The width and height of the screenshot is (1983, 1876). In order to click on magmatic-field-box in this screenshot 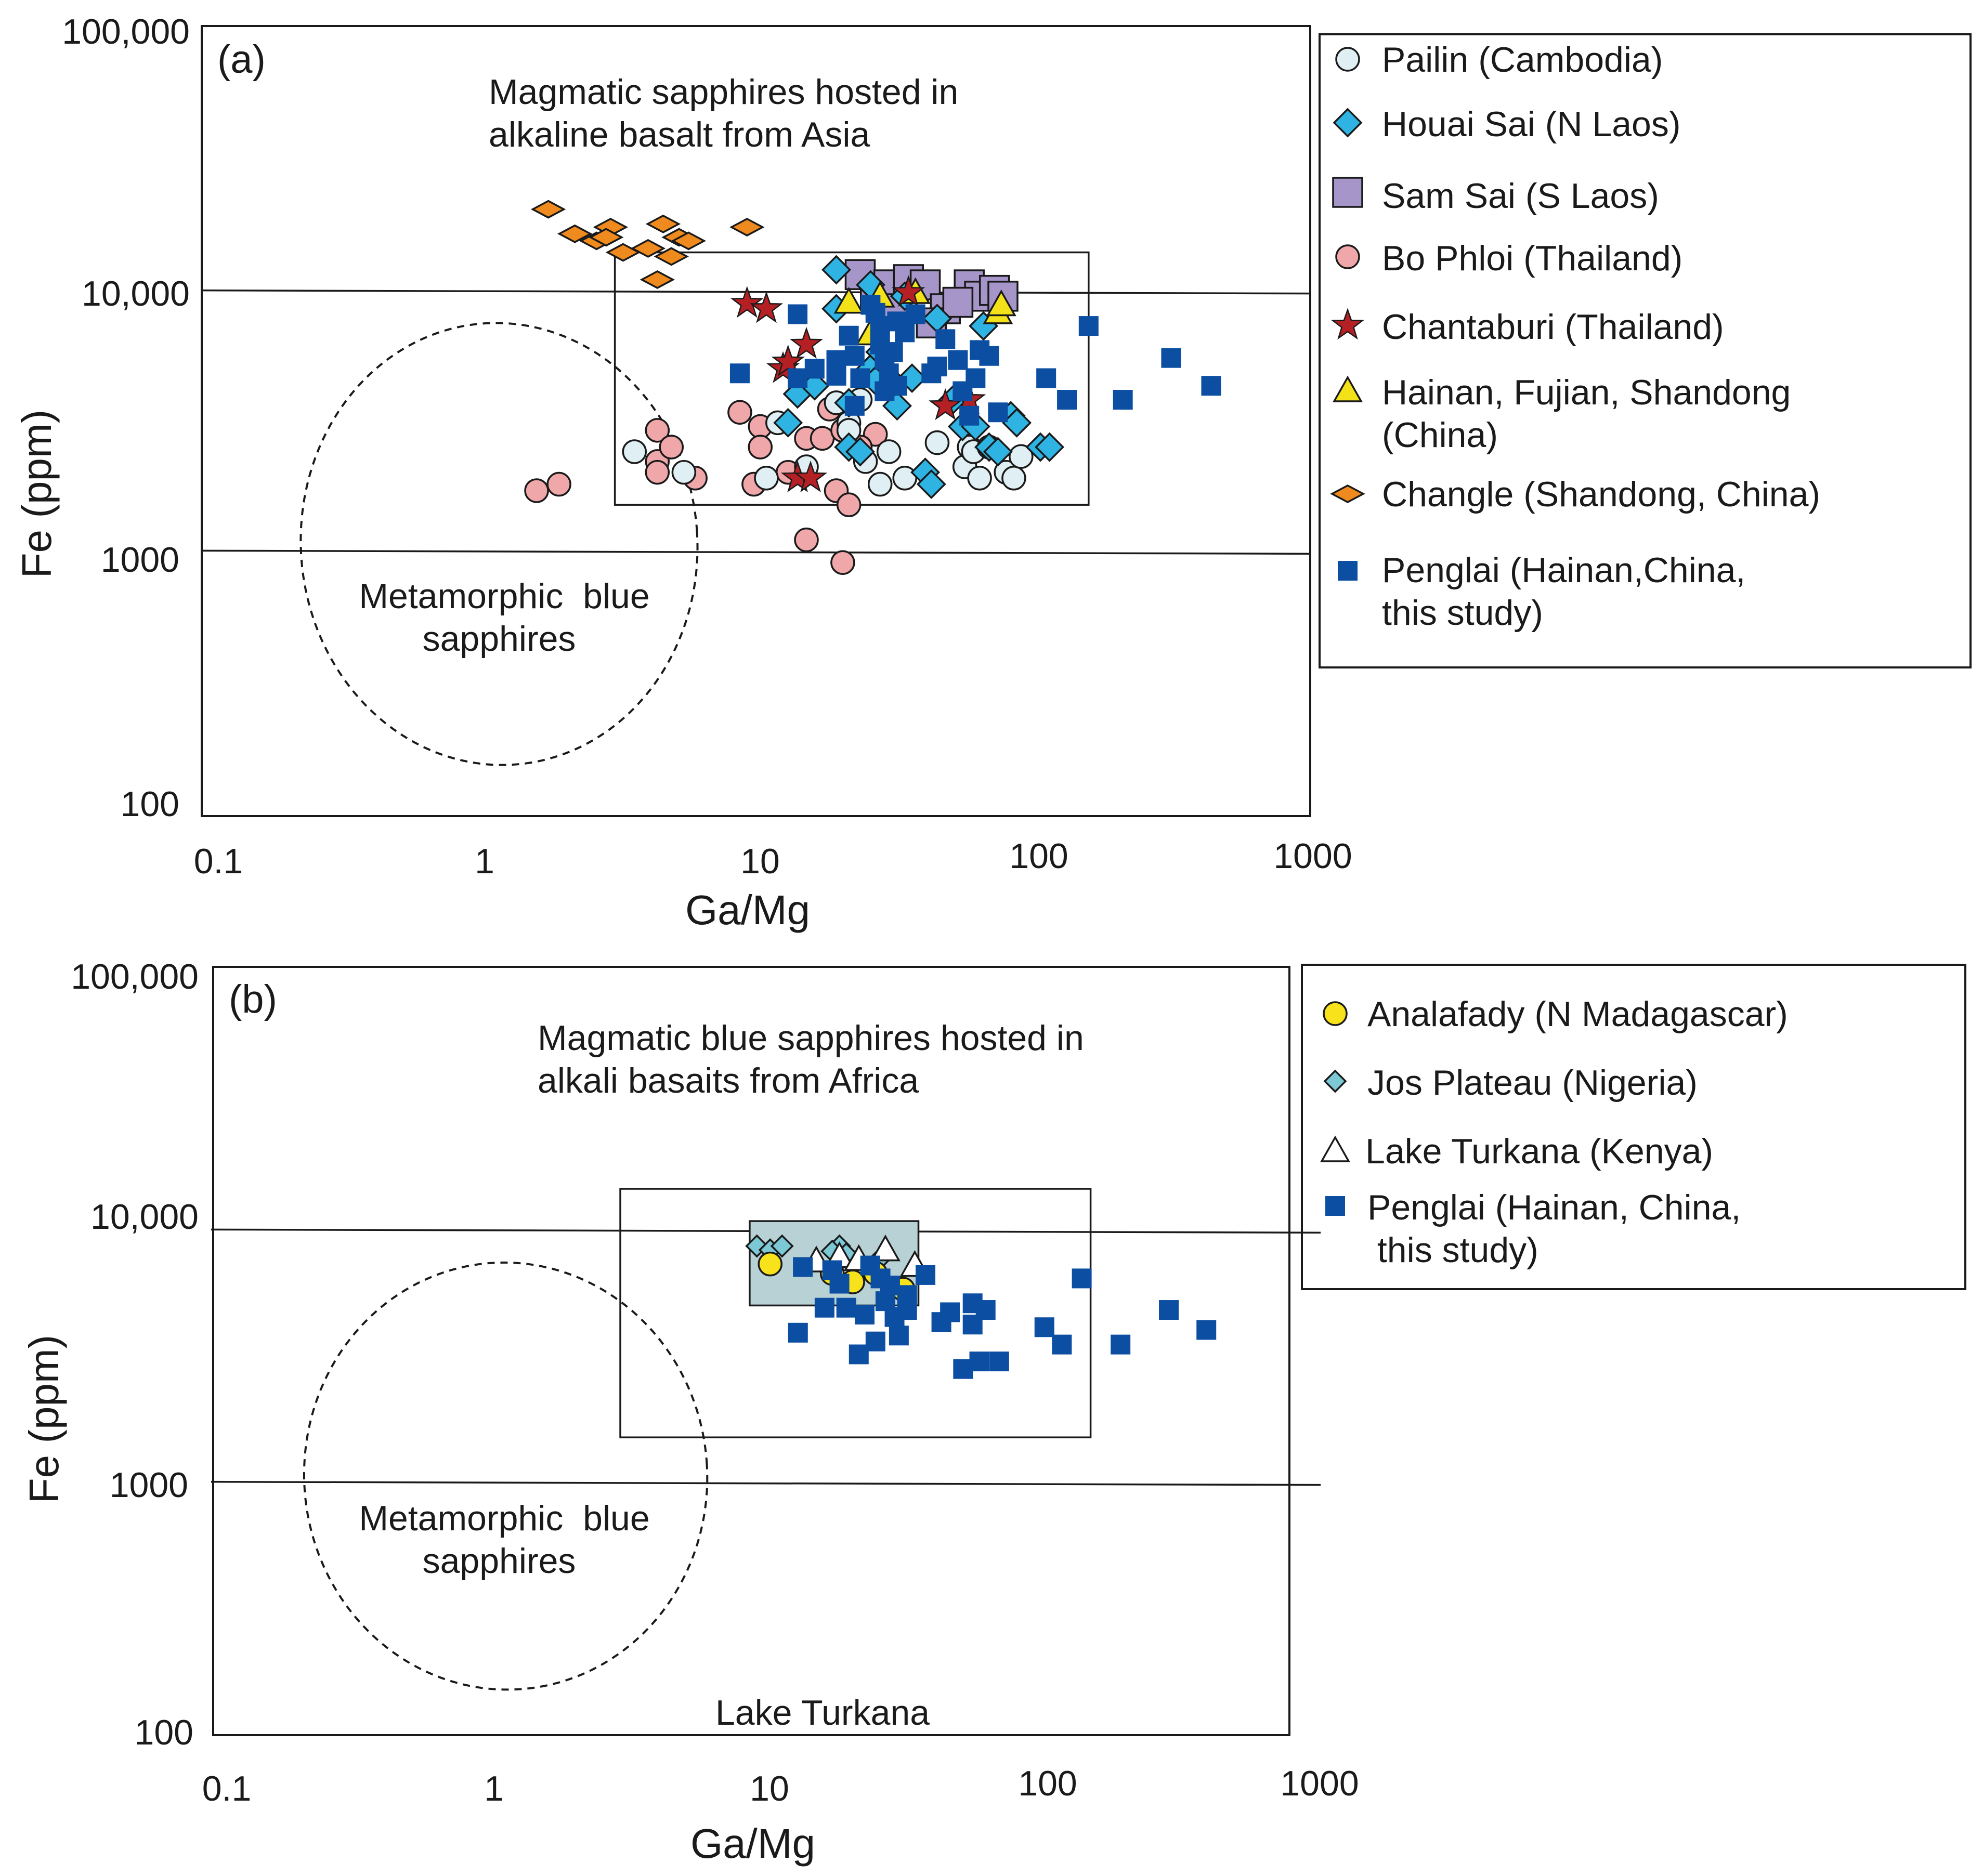, I will do `click(855, 1313)`.